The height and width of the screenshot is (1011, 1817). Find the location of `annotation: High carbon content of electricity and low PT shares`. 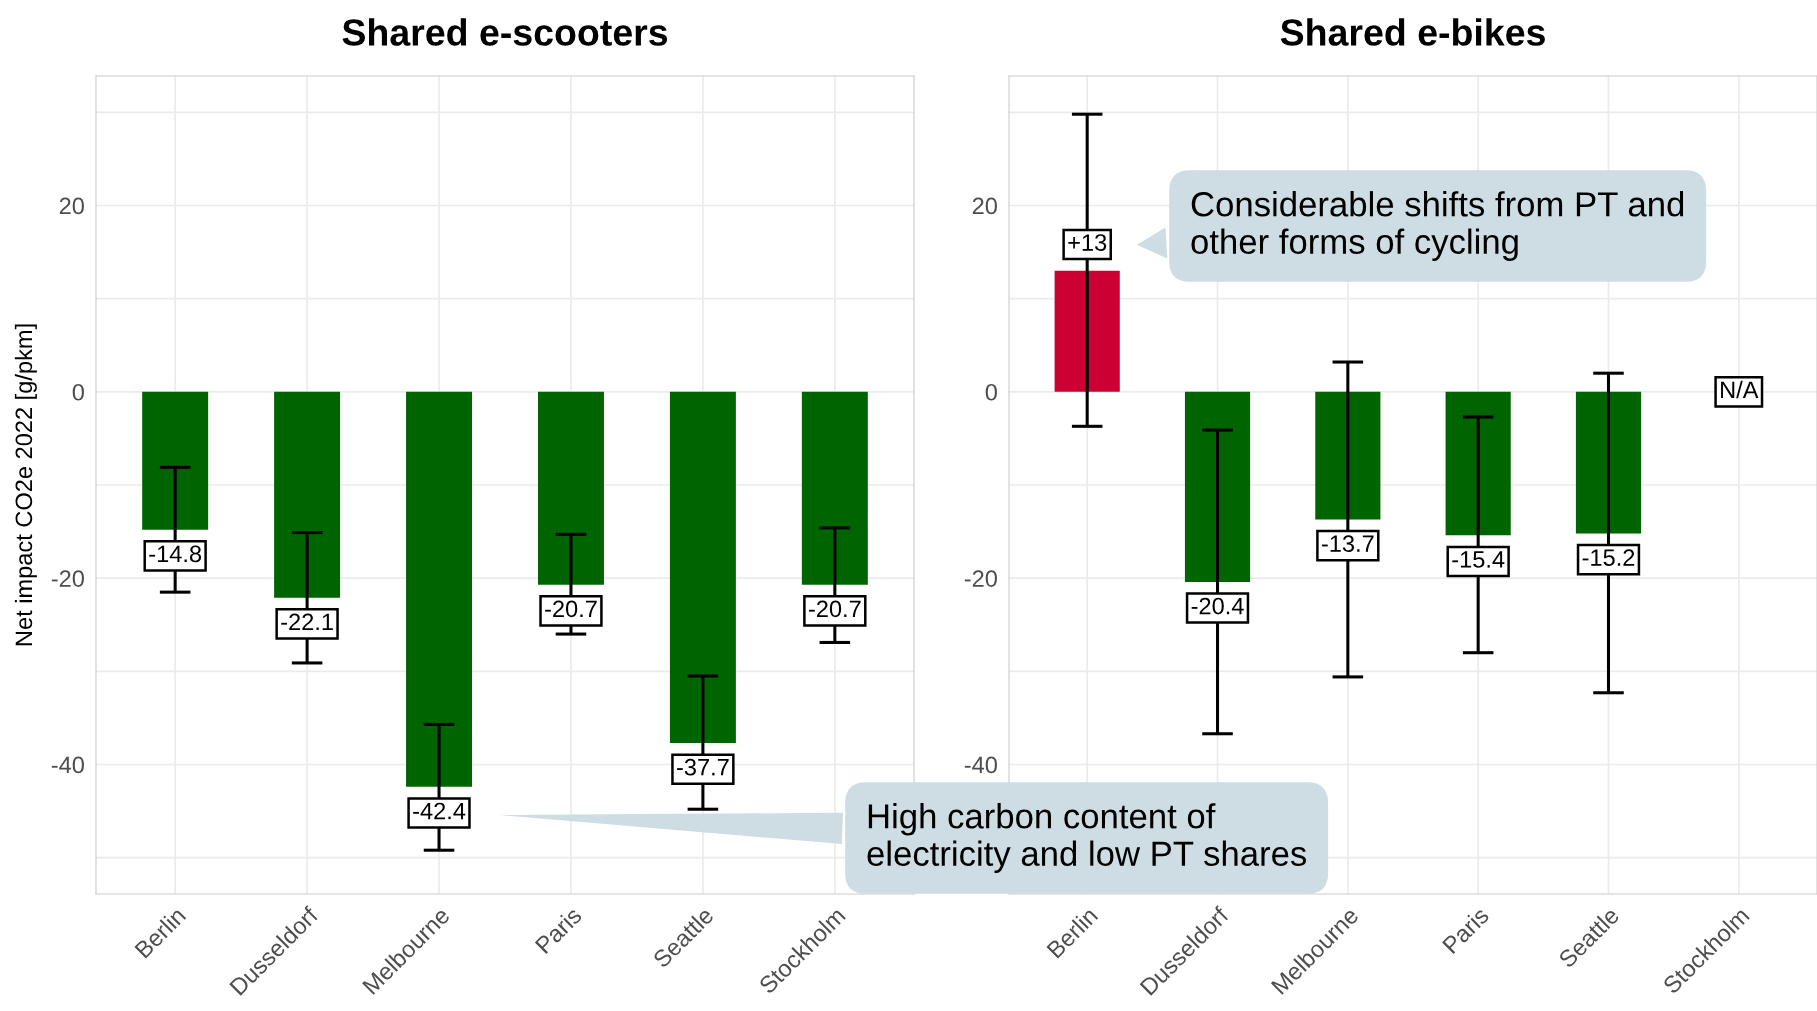

annotation: High carbon content of electricity and low PT shares is located at coordinates (1087, 838).